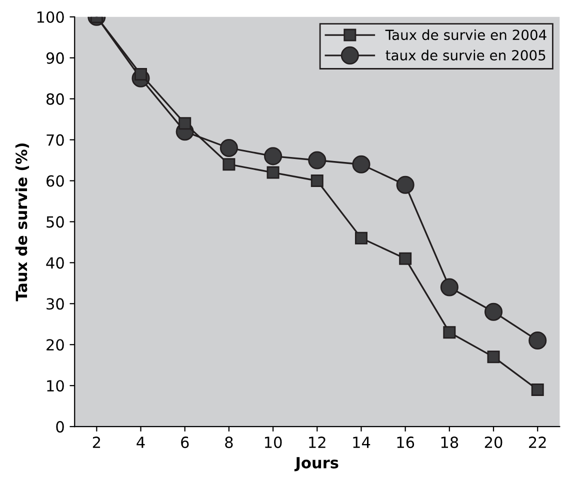  Describe the element at coordinates (55, 99) in the screenshot. I see `y-tick-label: 80` at that location.